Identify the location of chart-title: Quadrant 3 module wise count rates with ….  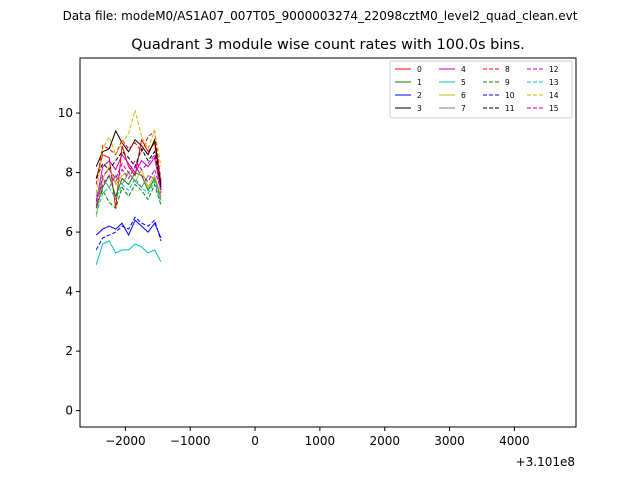
(328, 45).